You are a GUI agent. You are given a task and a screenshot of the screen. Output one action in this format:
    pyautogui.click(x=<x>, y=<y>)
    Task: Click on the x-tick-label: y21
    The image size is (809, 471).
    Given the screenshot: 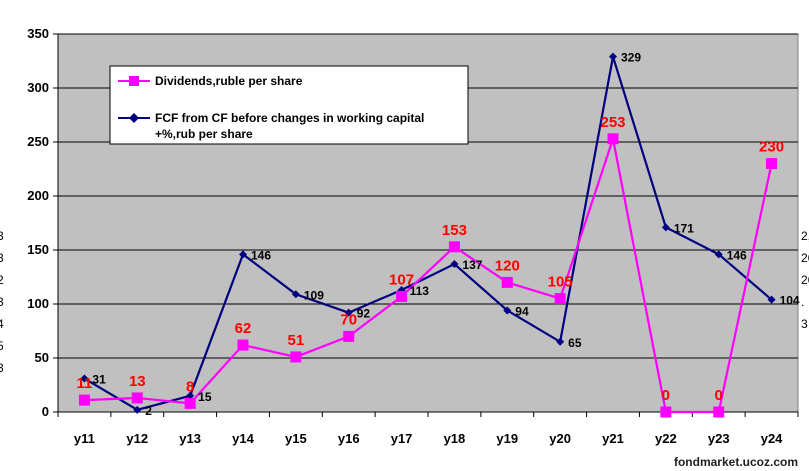 What is the action you would take?
    pyautogui.click(x=613, y=438)
    